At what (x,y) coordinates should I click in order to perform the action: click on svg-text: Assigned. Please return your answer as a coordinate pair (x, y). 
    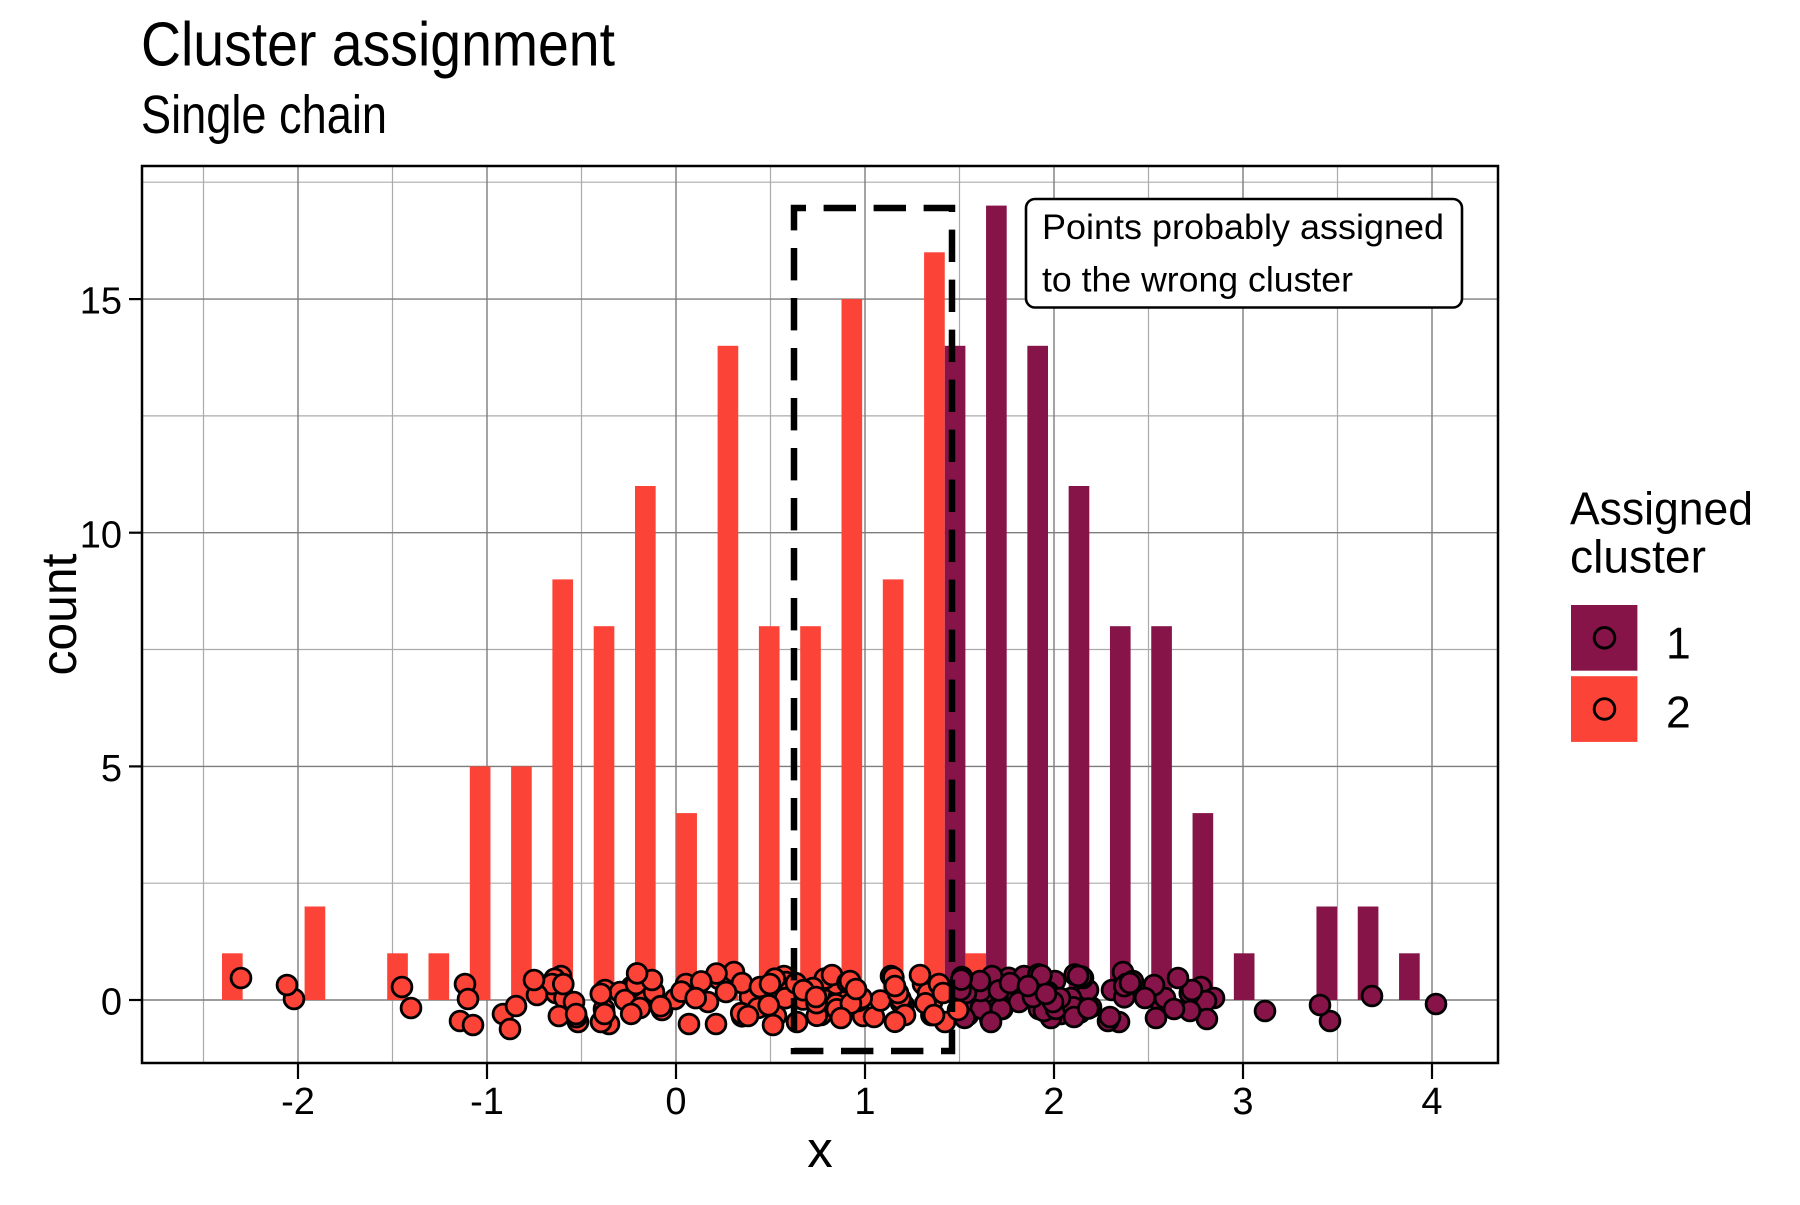
    Looking at the image, I should click on (1661, 508).